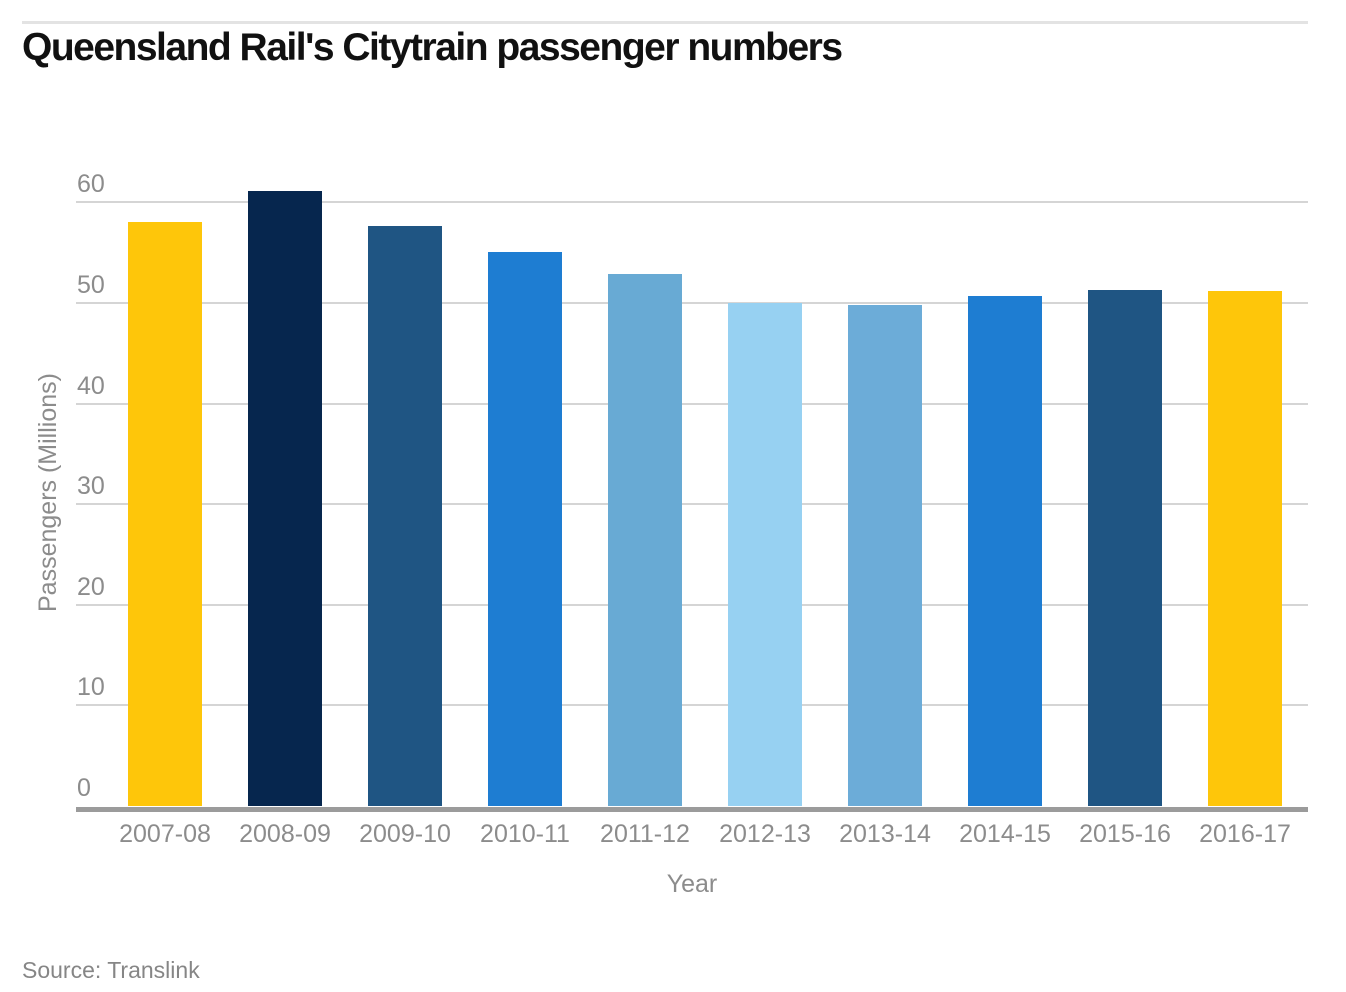  What do you see at coordinates (91, 486) in the screenshot?
I see `y-tick-label-30: 30` at bounding box center [91, 486].